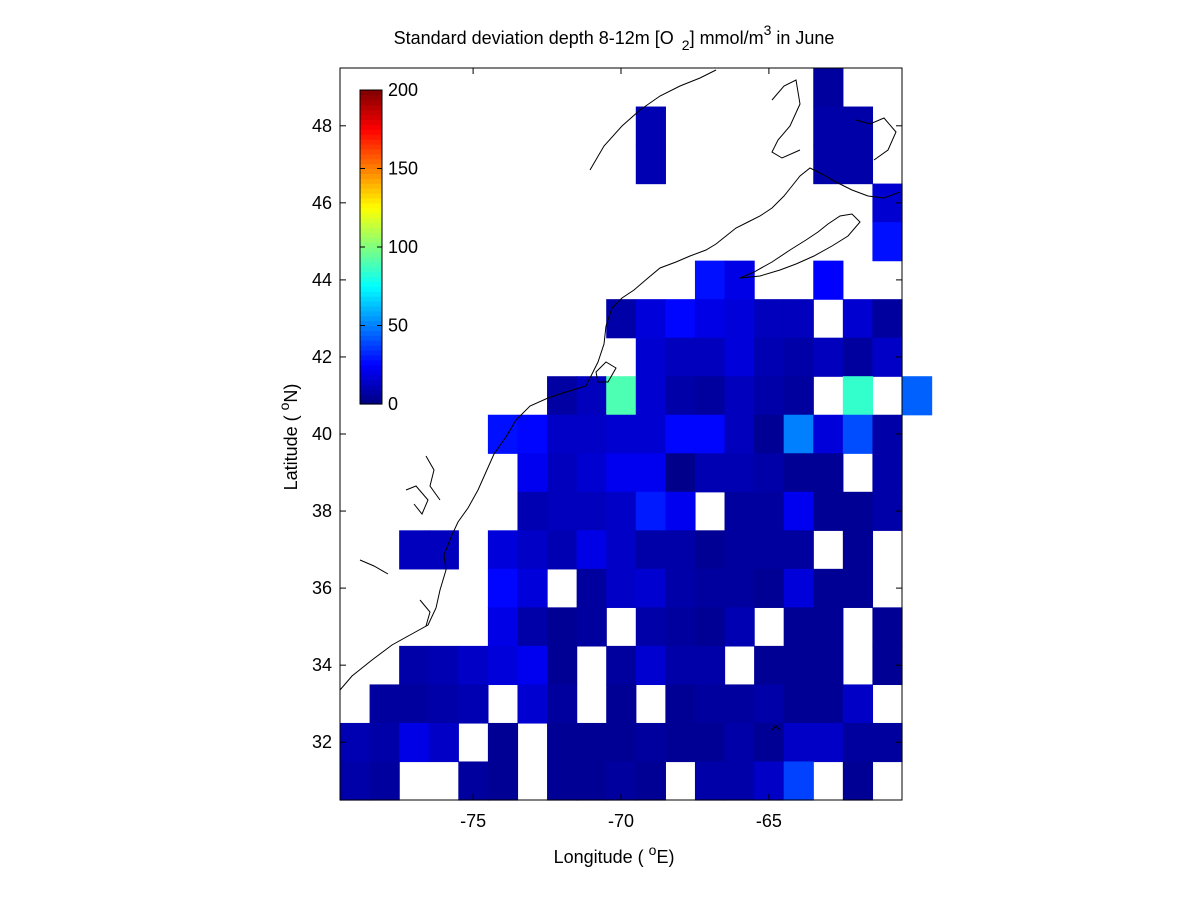  Describe the element at coordinates (393, 404) in the screenshot. I see `colorbar-tick-label: 0` at that location.